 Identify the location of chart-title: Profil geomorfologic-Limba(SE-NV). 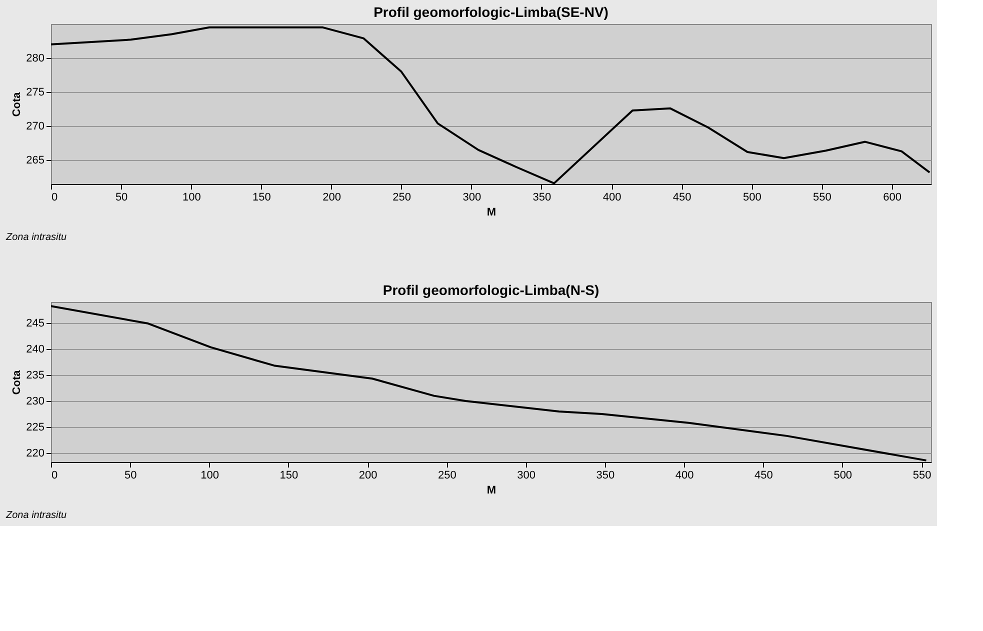
(491, 12).